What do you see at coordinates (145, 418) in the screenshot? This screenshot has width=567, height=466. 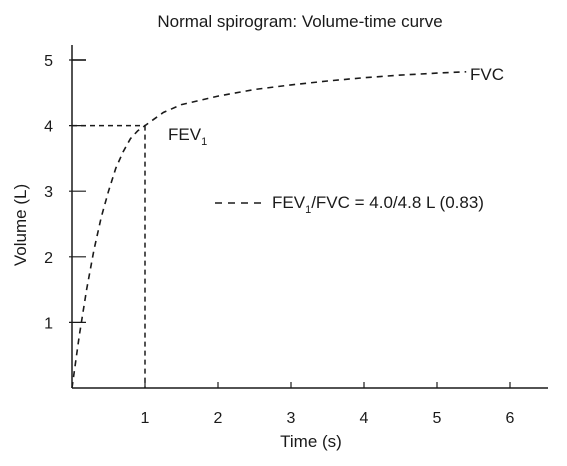 I see `x-tick-label: 1` at bounding box center [145, 418].